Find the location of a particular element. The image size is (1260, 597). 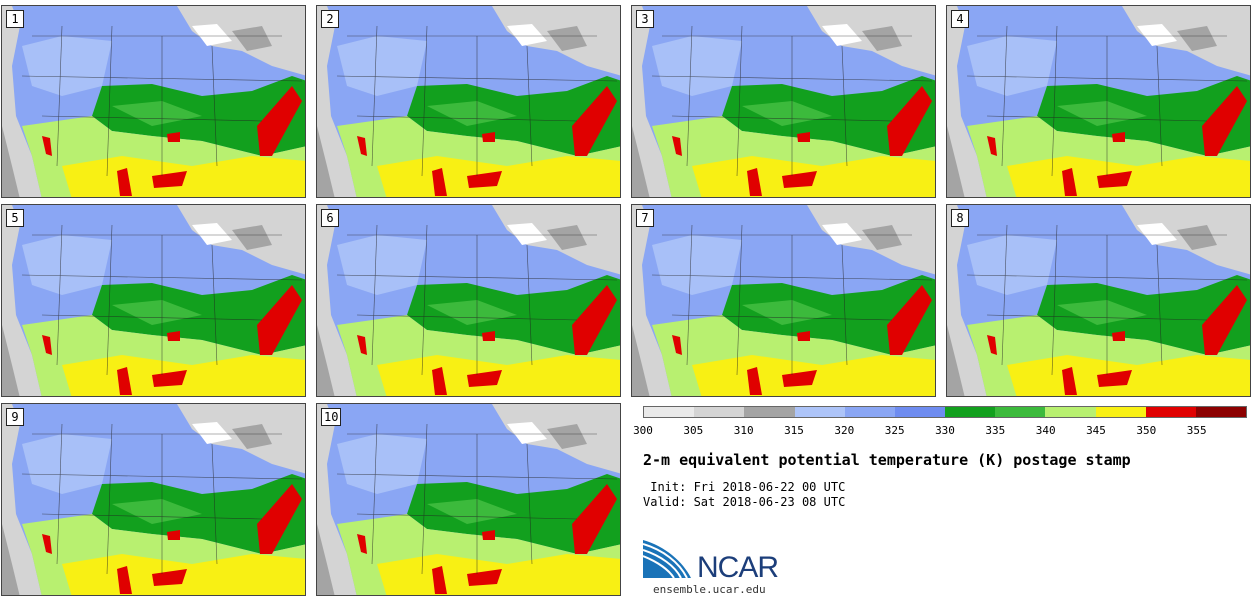

panel-number-label: 8 is located at coordinates (960, 218).